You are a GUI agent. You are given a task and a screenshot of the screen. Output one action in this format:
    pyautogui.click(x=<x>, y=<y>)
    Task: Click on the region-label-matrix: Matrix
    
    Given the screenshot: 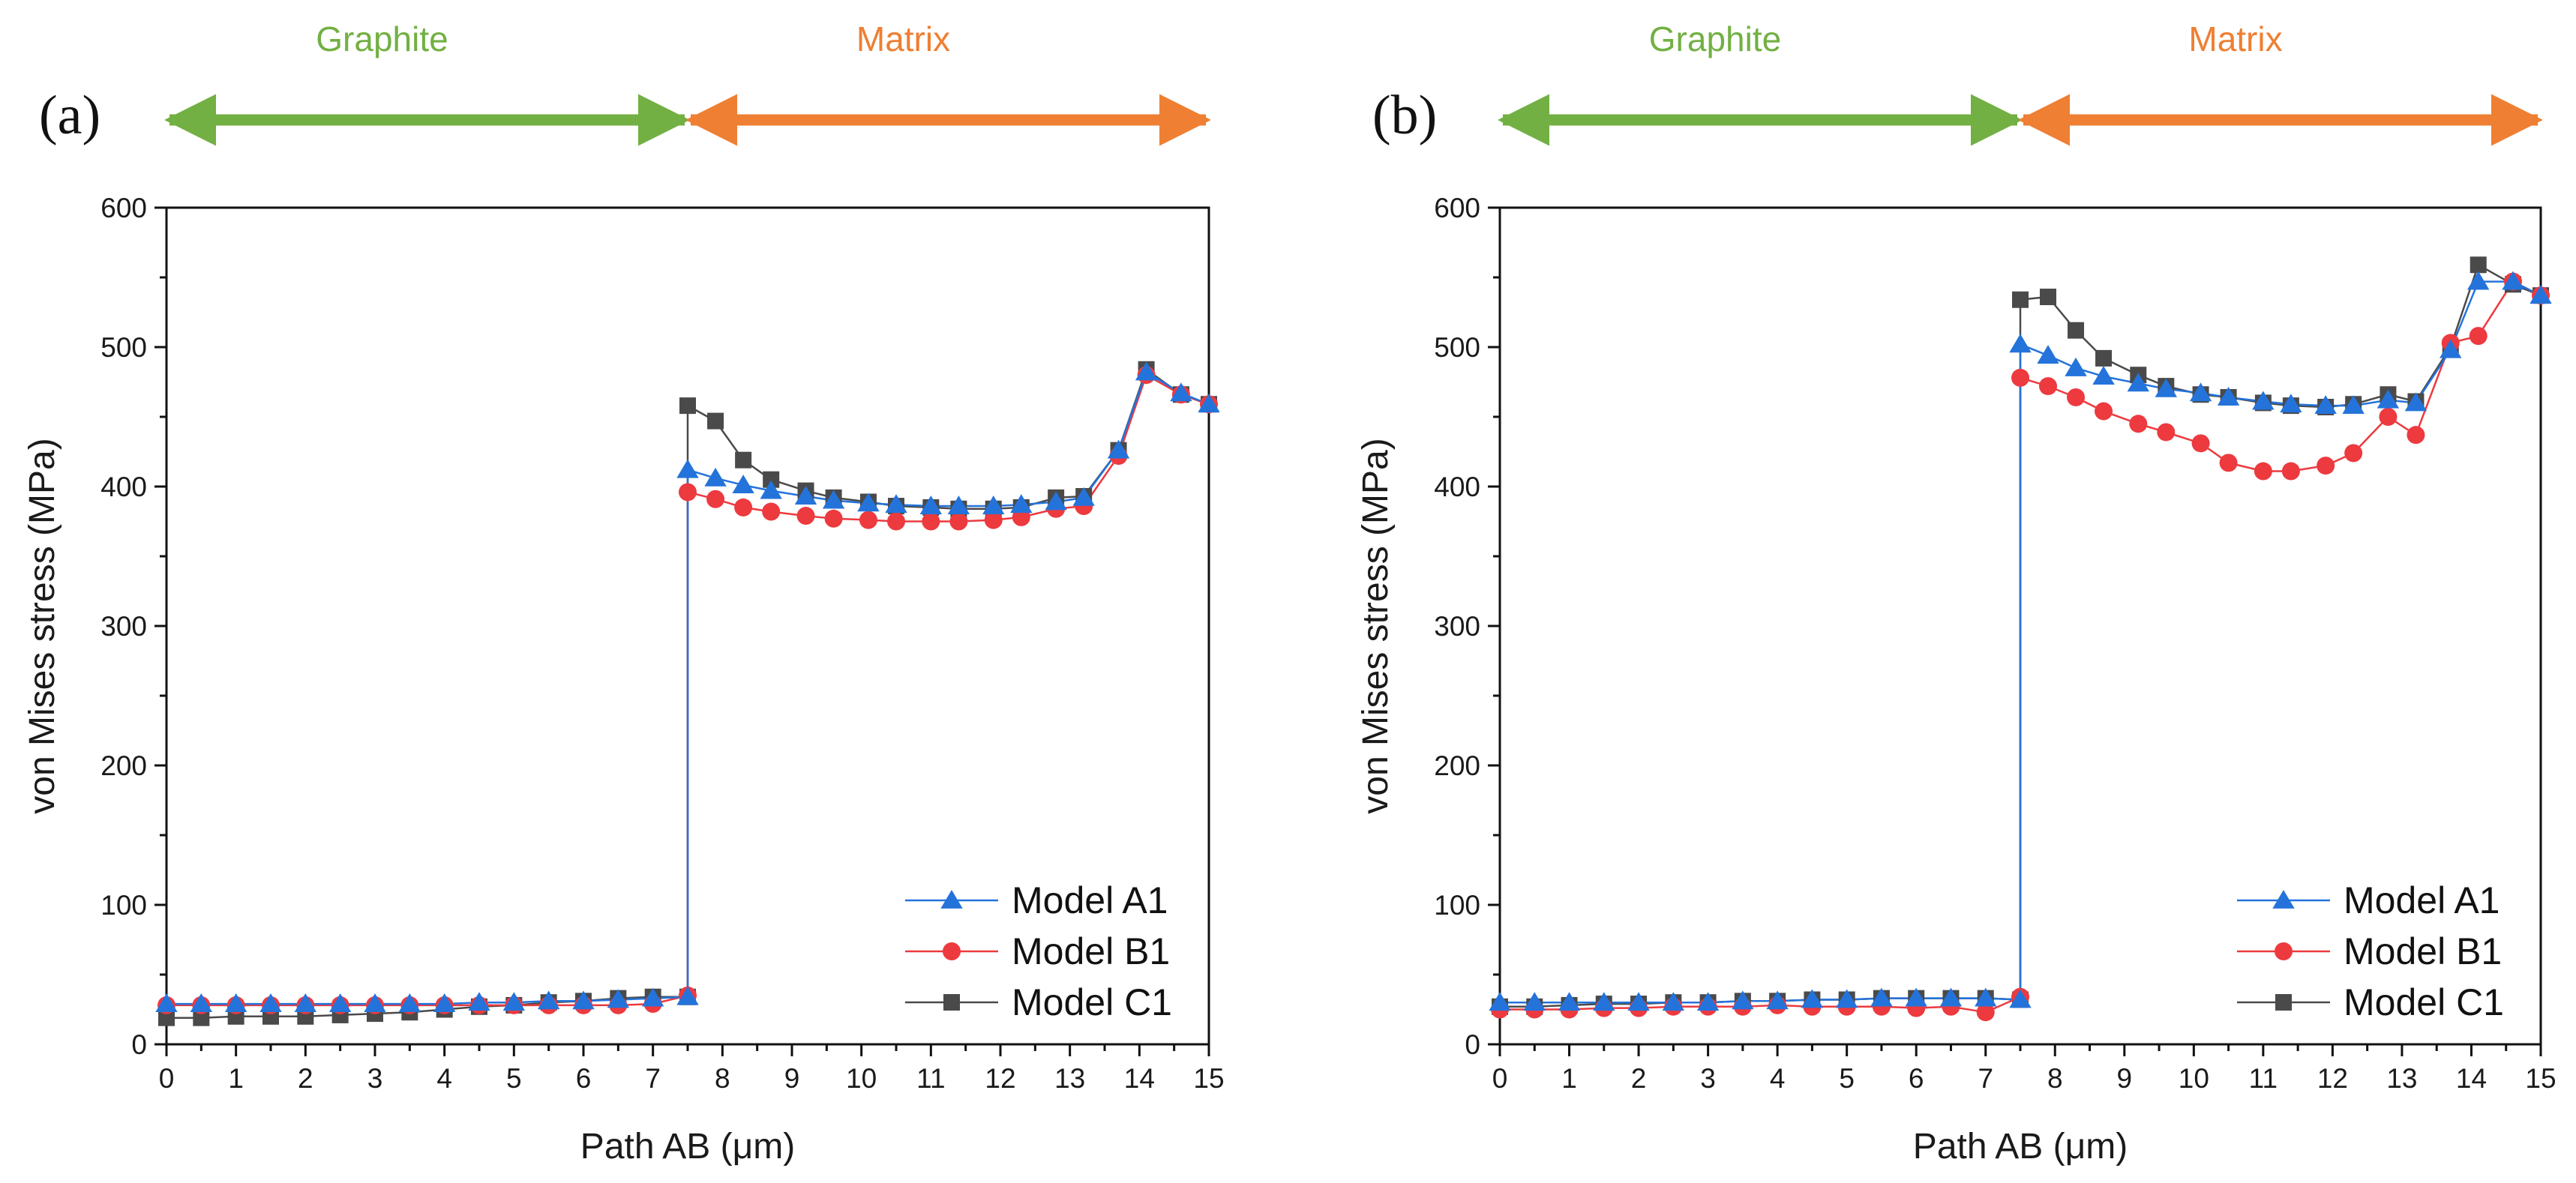 What is the action you would take?
    pyautogui.click(x=903, y=38)
    